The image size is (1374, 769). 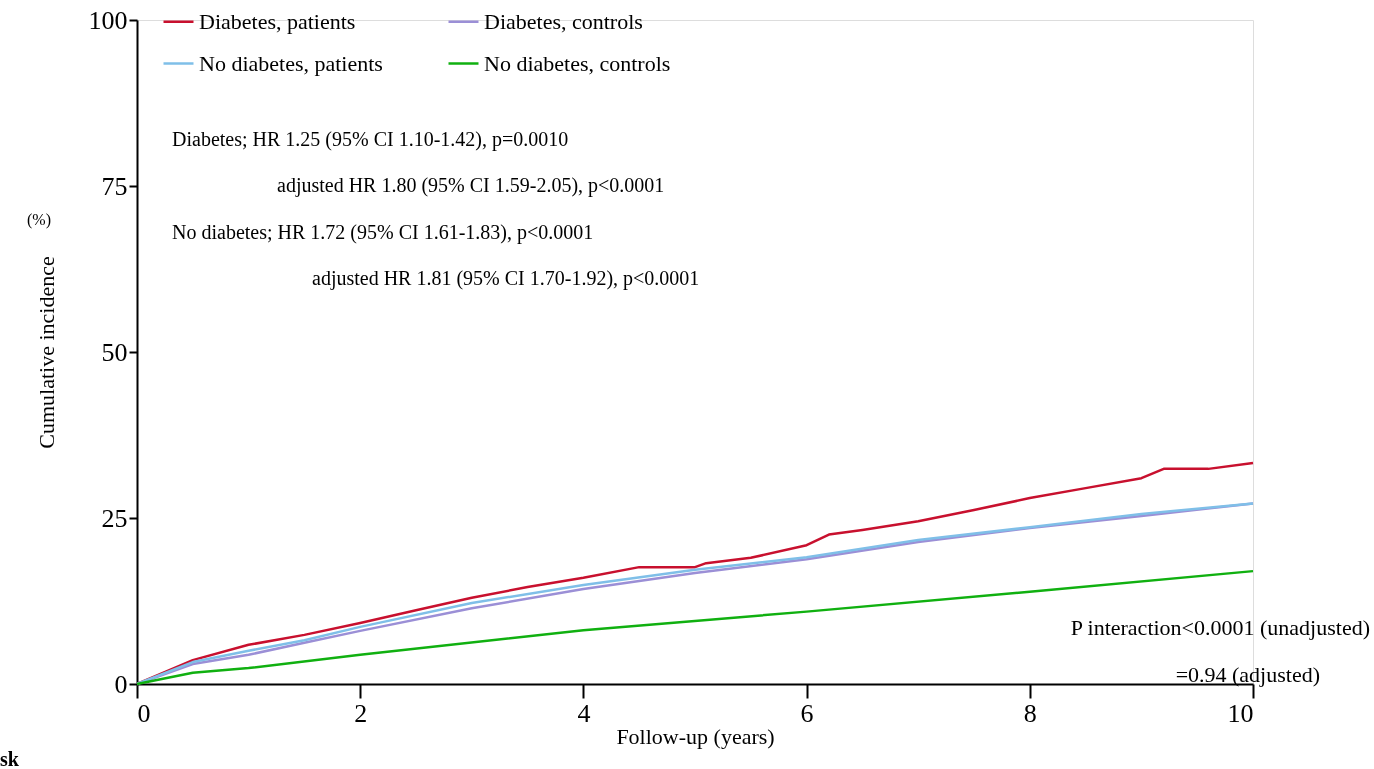 I want to click on annotation: adjusted HR 1.81 (95% CI 1.70-1.92), p<0.0001, so click(x=506, y=278).